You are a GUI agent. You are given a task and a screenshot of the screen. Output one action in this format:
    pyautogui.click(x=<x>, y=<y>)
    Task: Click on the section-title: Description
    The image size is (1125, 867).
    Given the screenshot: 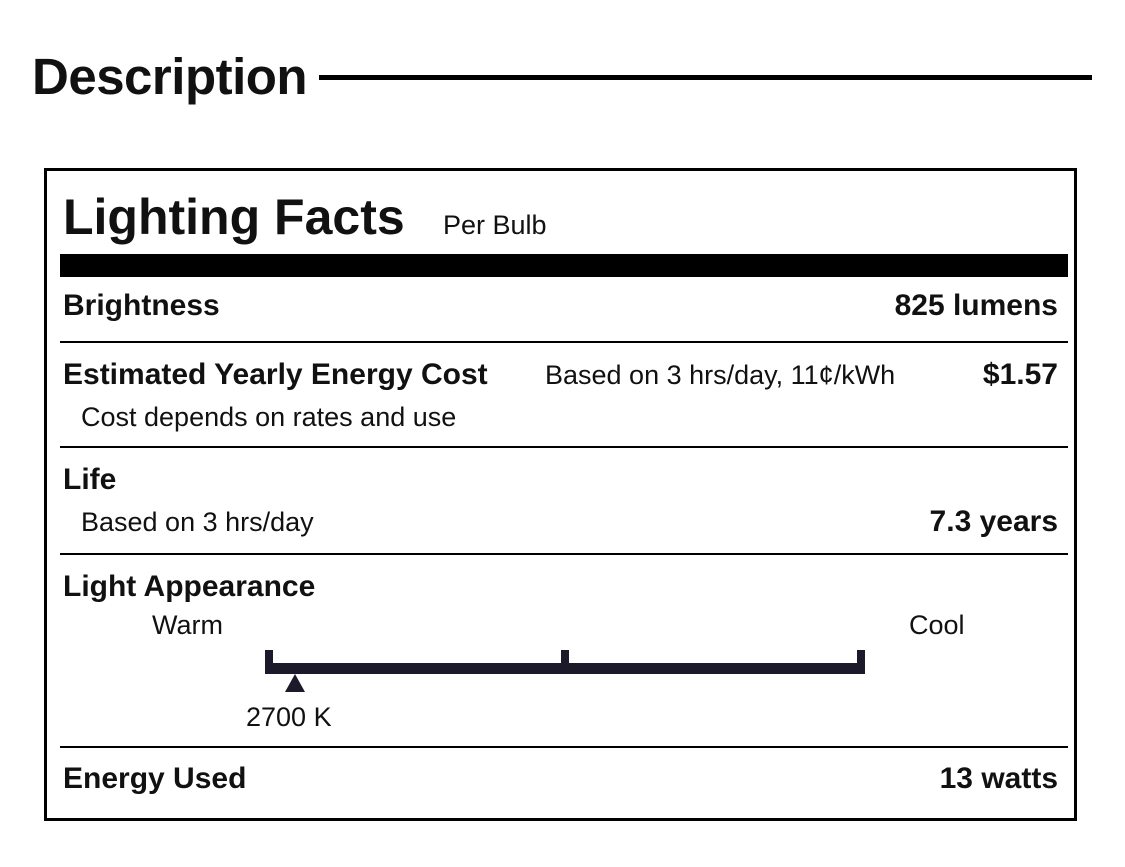 What is the action you would take?
    pyautogui.click(x=170, y=76)
    